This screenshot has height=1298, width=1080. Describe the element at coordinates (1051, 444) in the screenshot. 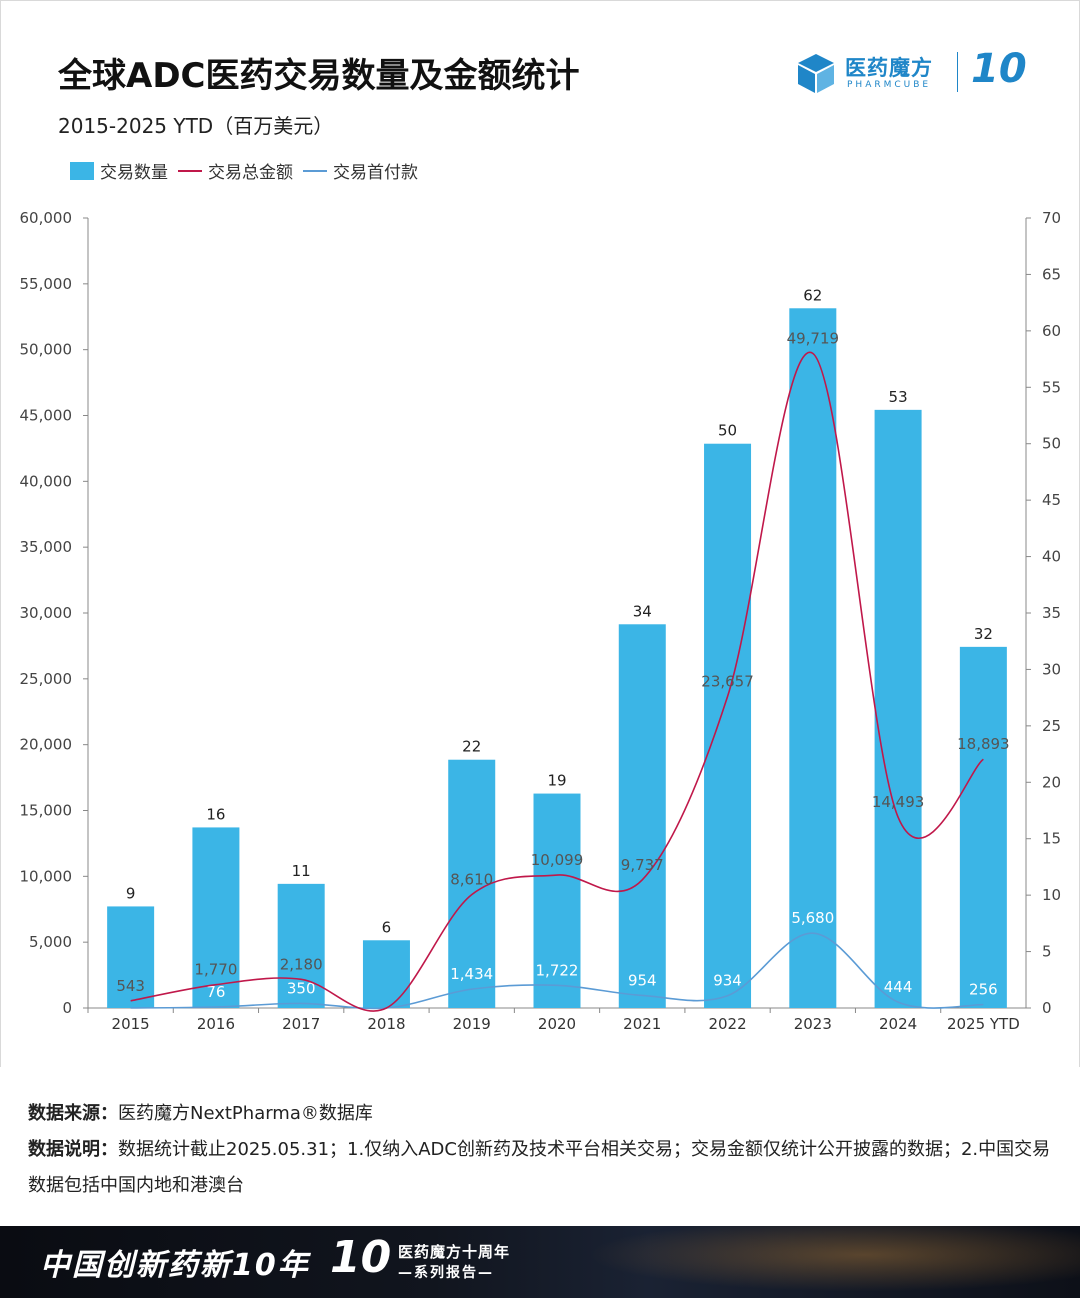

I see `right-tick-label: 50` at that location.